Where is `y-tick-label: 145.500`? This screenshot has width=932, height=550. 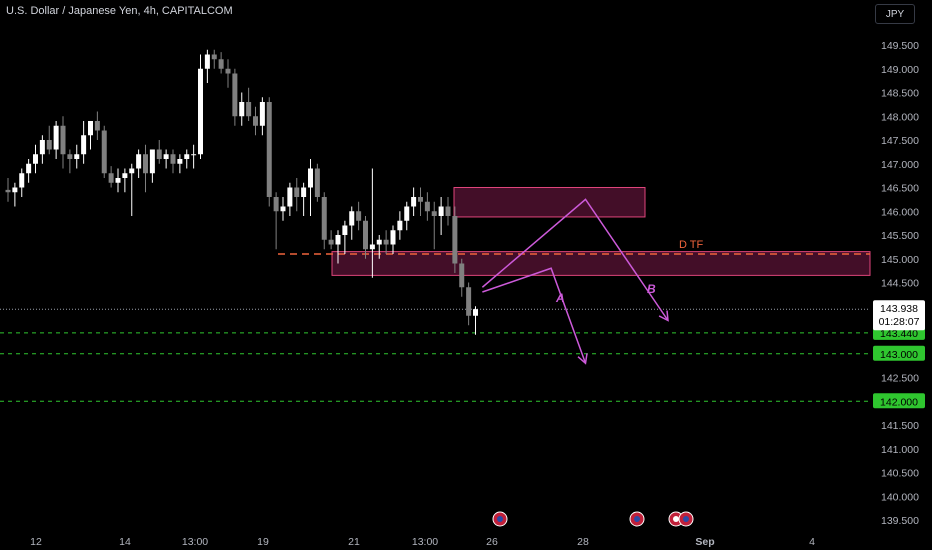 y-tick-label: 145.500 is located at coordinates (900, 236).